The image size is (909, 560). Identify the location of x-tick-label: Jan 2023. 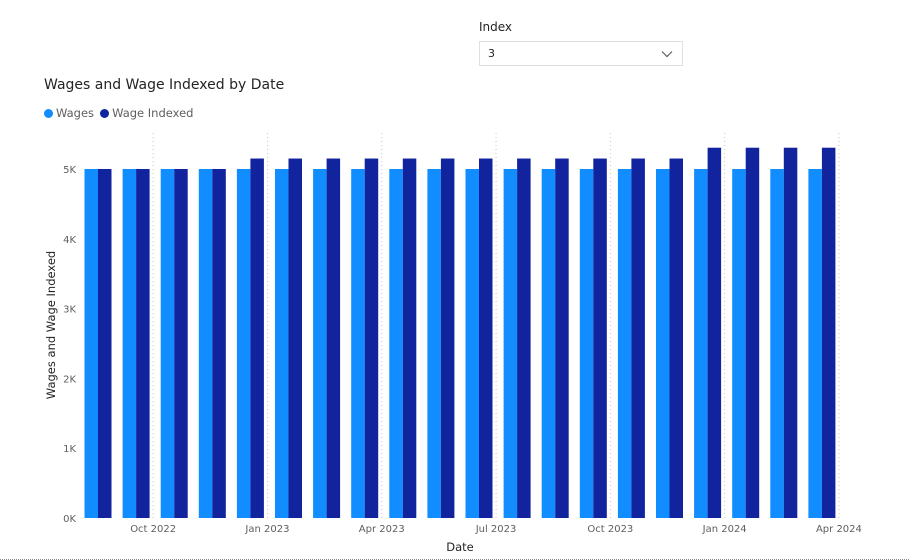
(266, 529).